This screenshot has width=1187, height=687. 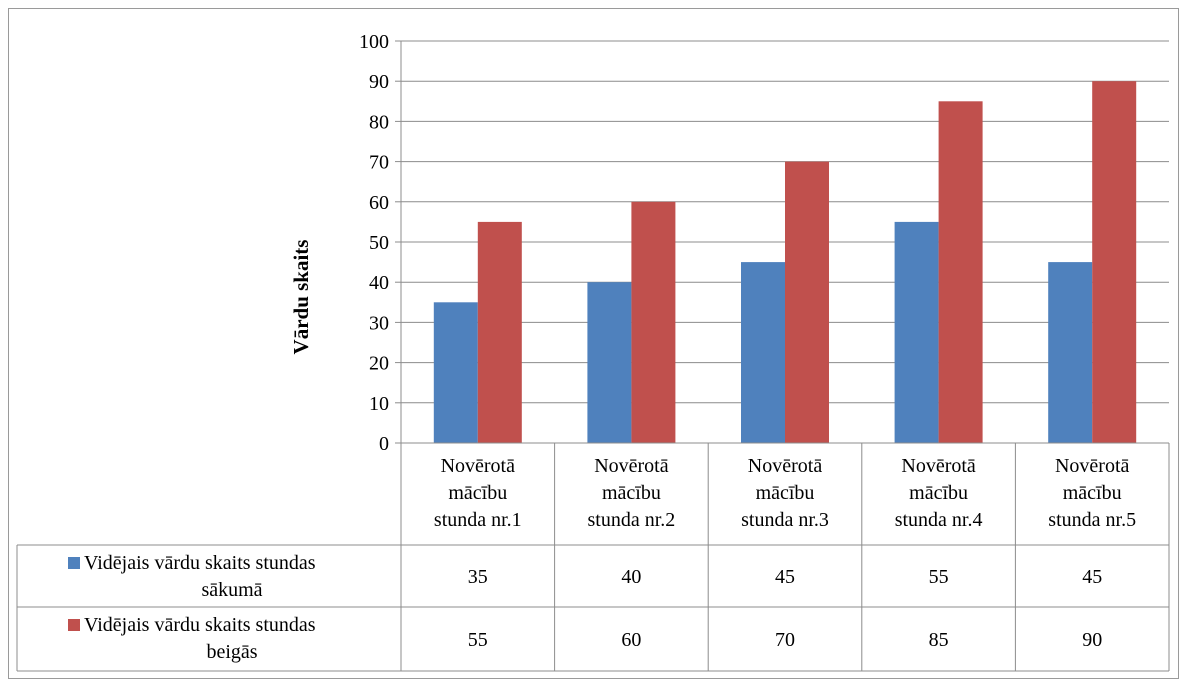 I want to click on y-tick-label: 60, so click(x=379, y=203).